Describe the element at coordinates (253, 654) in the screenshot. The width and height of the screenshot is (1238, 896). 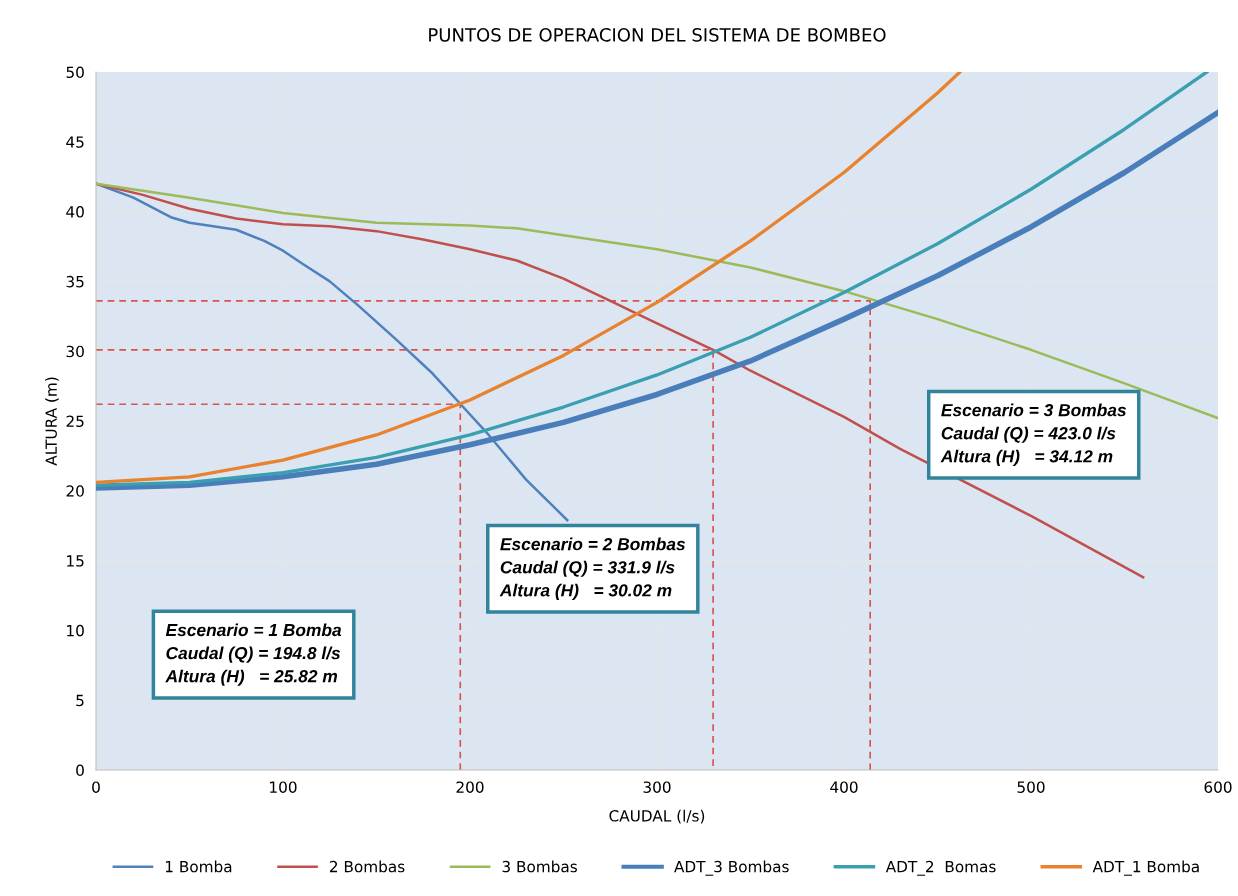
I see `annotation: Escenario = 1 Bomba Caudal (Q) = 194.8 l/s Altura (H) = 25.82 m` at that location.